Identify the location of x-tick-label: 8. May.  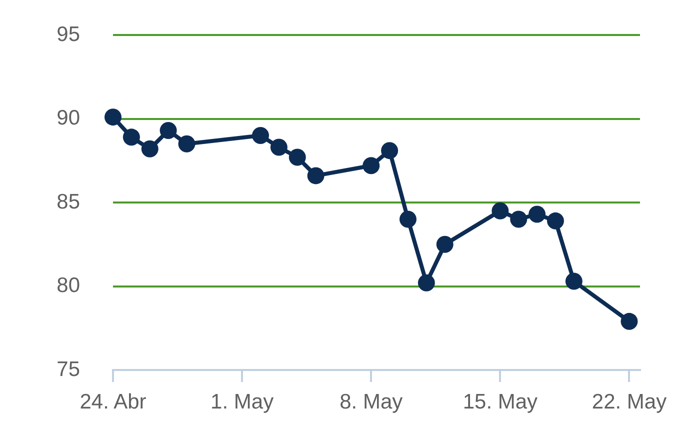
(372, 402).